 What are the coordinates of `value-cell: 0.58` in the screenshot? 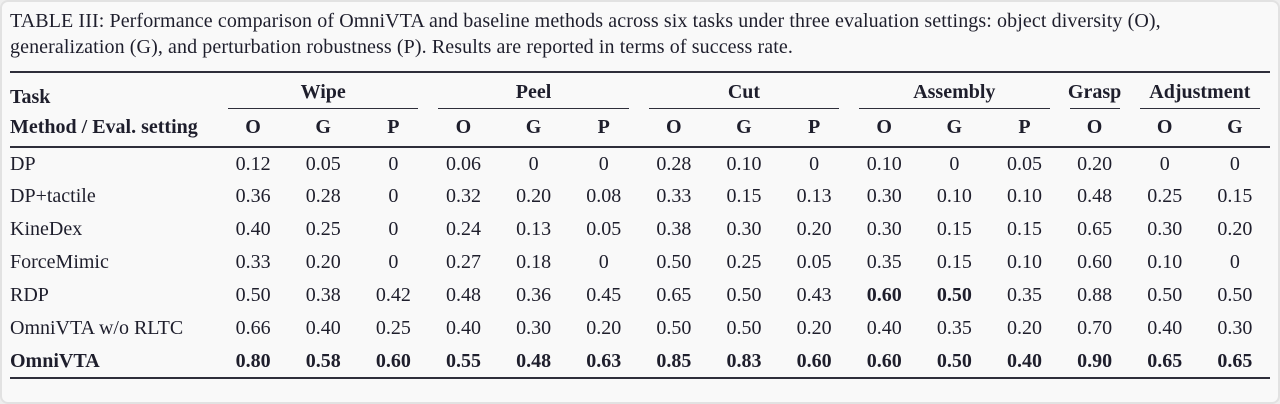 It's located at (323, 362).